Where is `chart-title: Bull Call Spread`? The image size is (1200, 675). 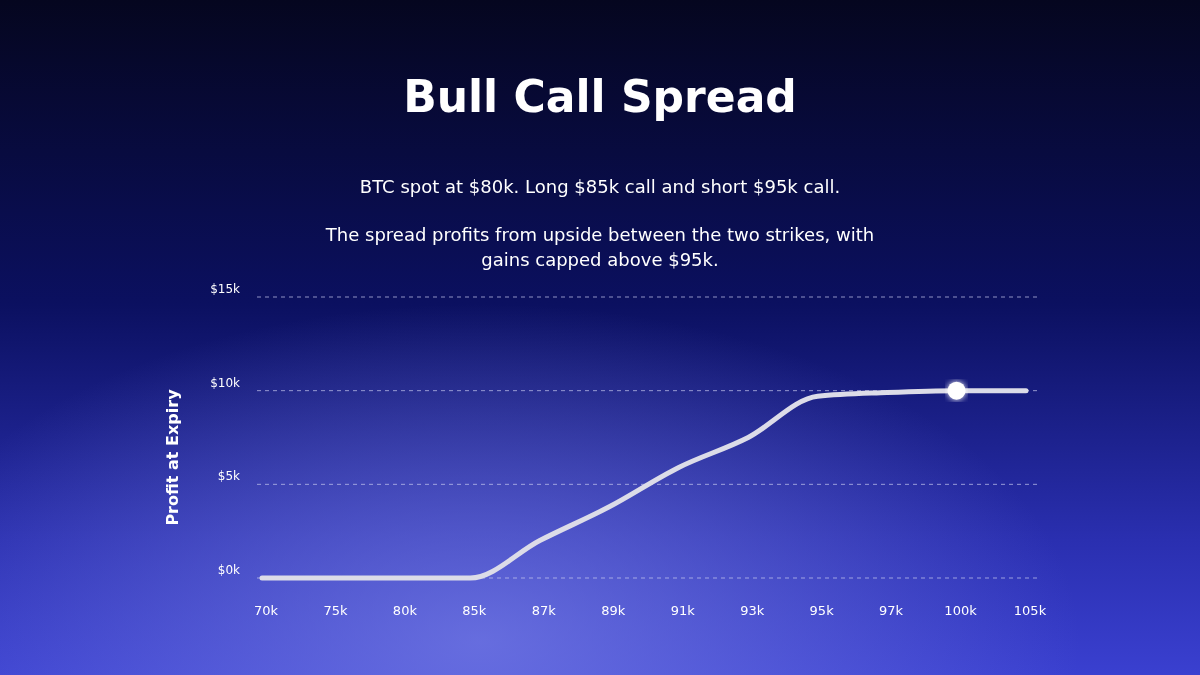 chart-title: Bull Call Spread is located at coordinates (600, 96).